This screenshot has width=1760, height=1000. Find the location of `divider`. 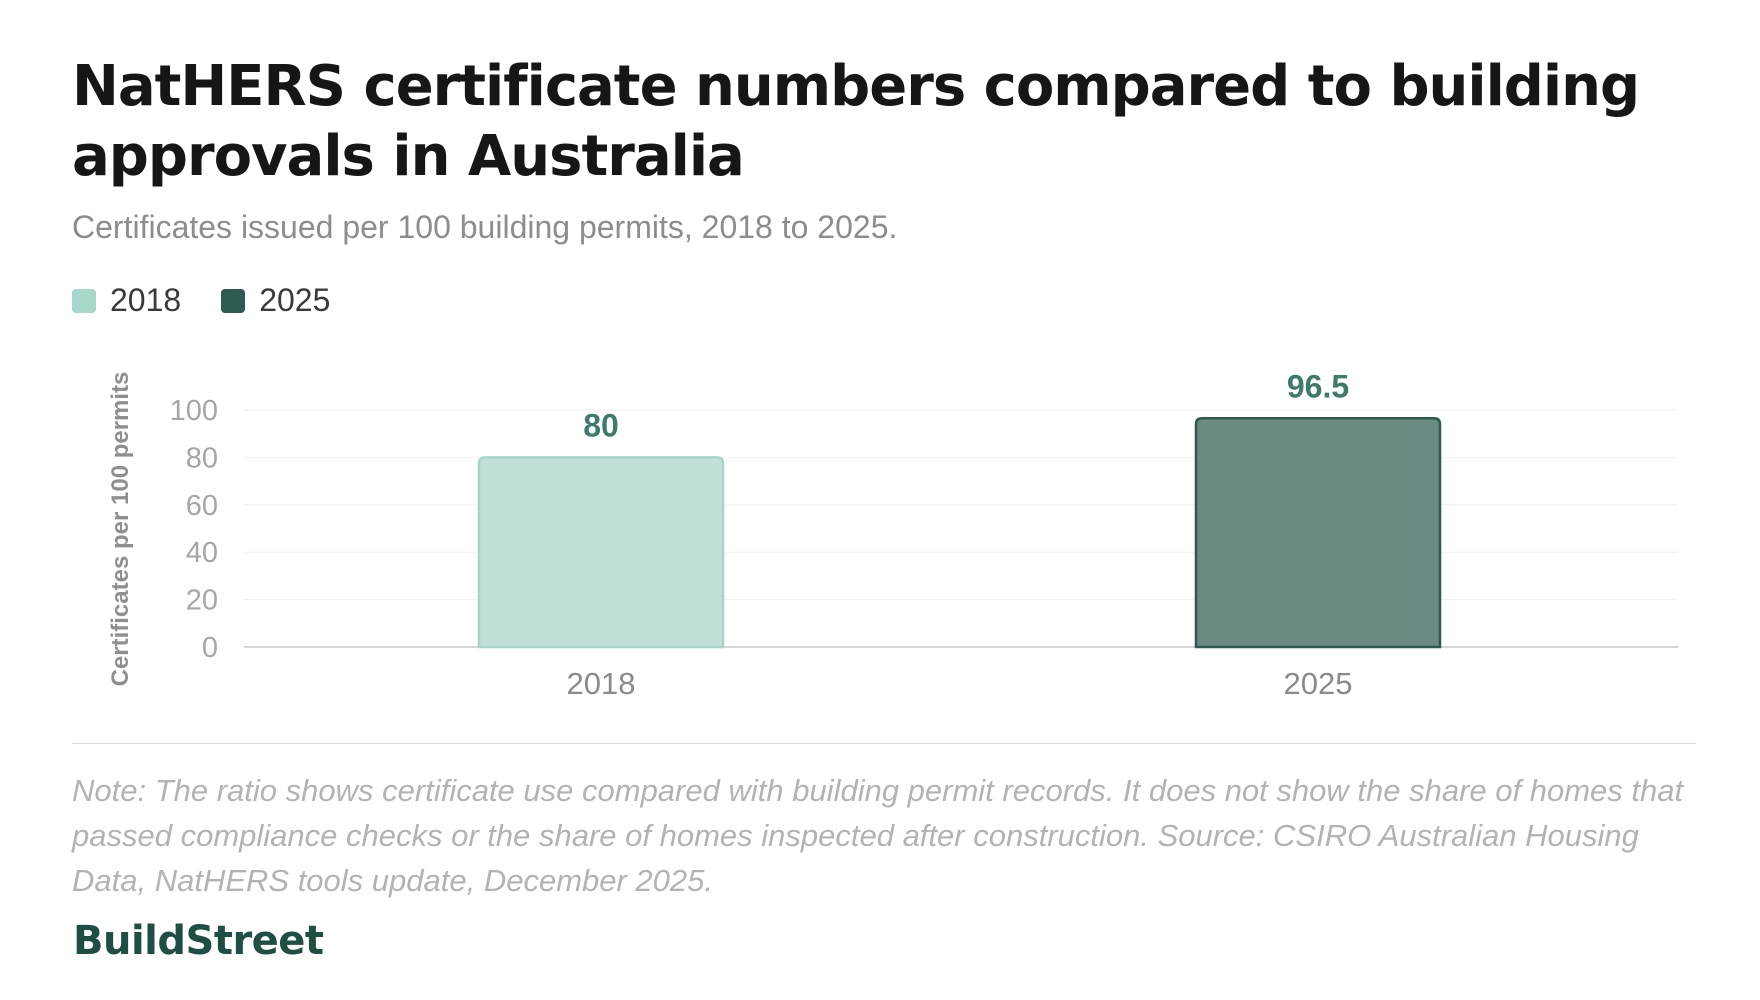

divider is located at coordinates (884, 743).